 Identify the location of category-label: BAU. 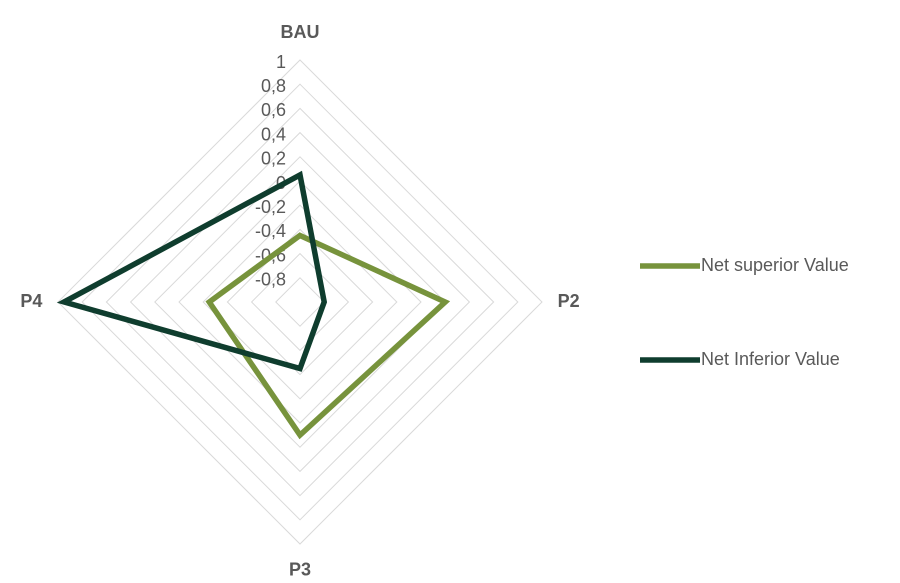
(300, 32).